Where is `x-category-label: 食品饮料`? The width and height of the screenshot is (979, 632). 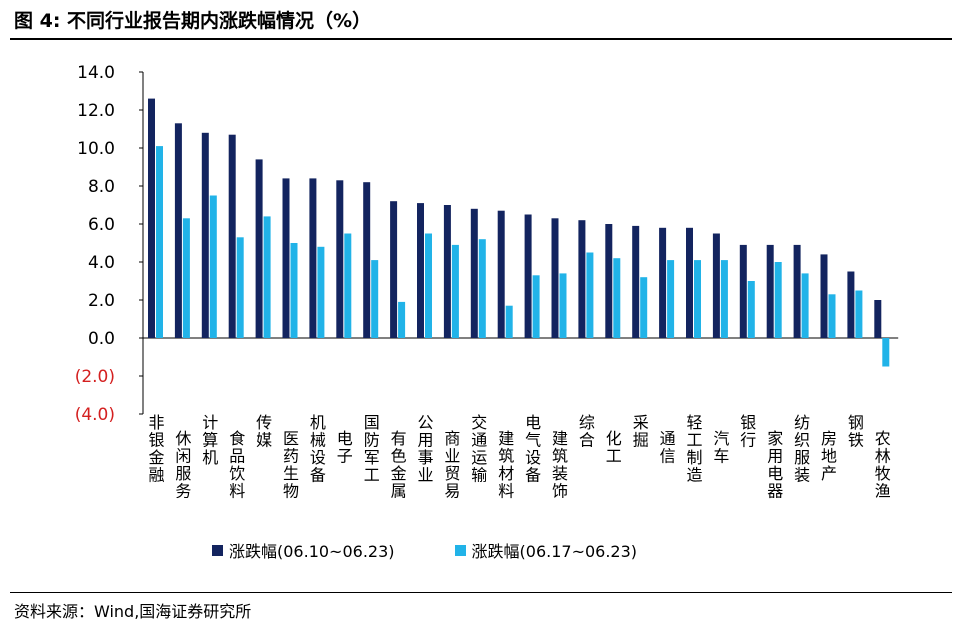
x-category-label: 食品饮料 is located at coordinates (237, 465).